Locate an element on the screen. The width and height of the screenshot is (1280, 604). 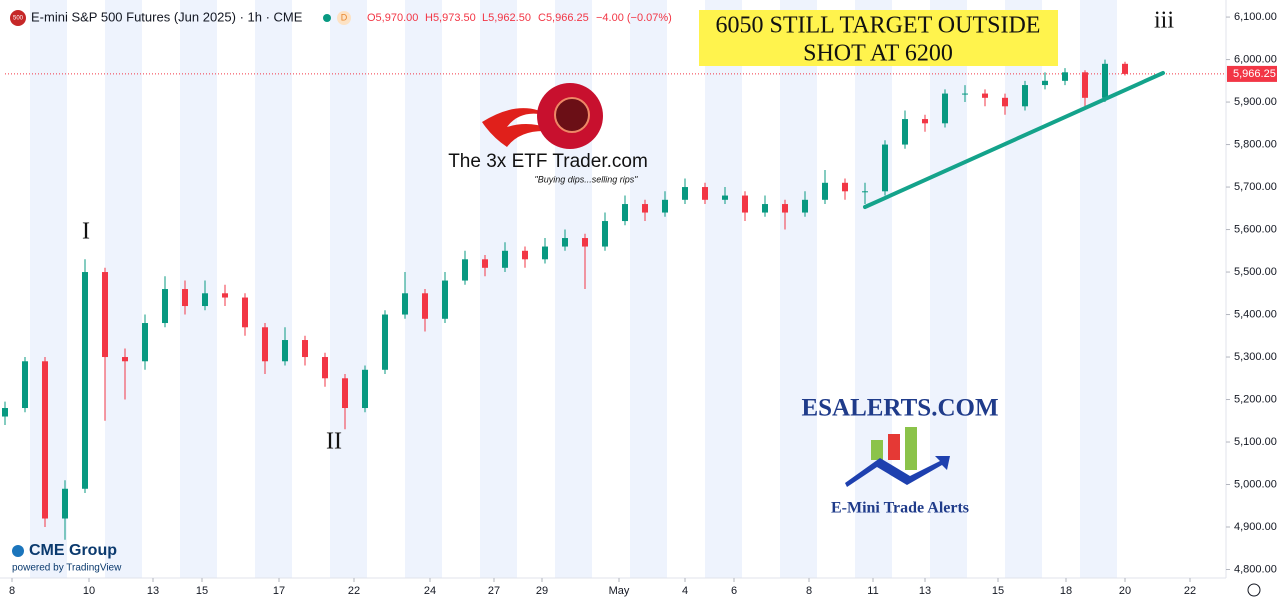
flag-bg is located at coordinates (344, 18).